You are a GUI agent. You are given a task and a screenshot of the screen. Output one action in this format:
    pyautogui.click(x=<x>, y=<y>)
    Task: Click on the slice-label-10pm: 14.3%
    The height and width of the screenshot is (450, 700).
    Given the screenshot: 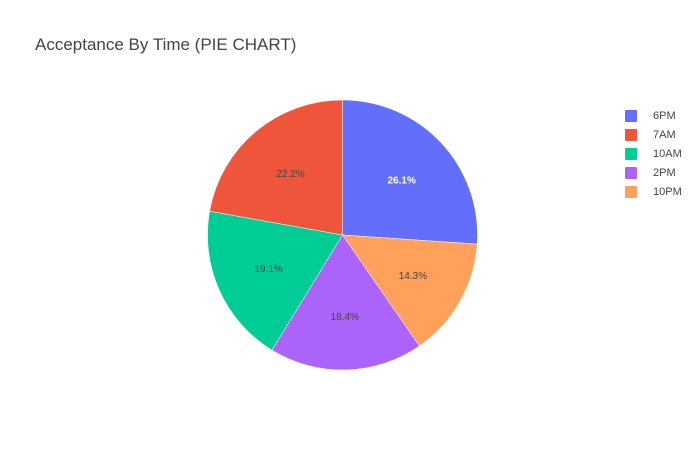 What is the action you would take?
    pyautogui.click(x=413, y=276)
    